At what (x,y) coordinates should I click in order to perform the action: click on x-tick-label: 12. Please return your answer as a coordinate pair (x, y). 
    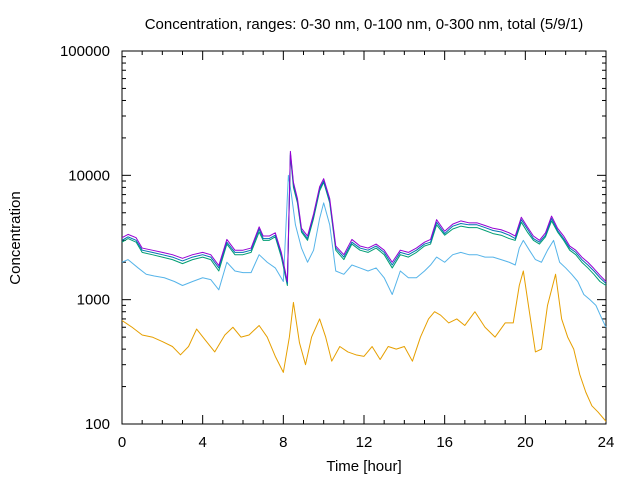
    Looking at the image, I should click on (364, 442).